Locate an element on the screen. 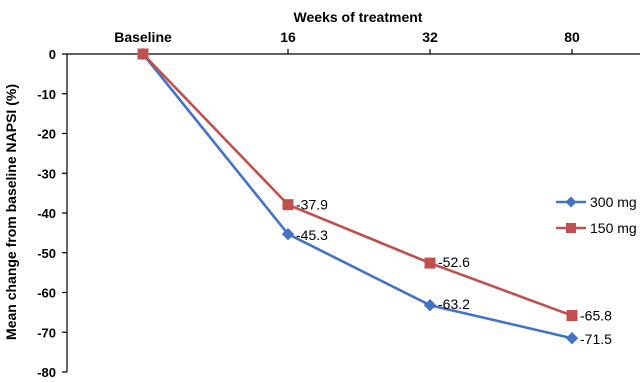 This screenshot has width=642, height=382. y-tick-label: -10 is located at coordinates (46, 94).